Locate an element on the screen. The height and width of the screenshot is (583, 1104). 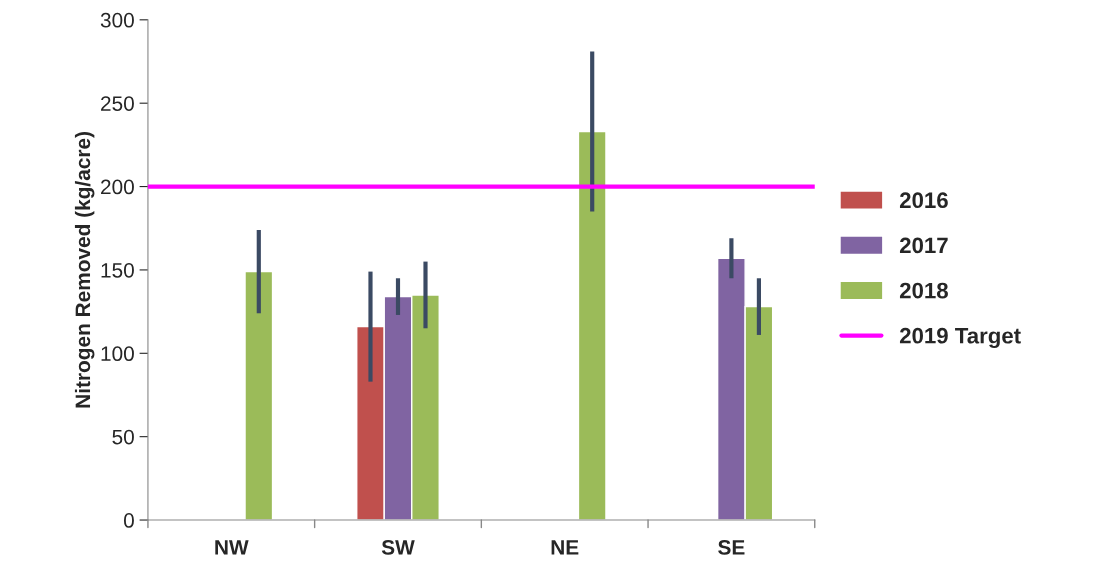
y-tick-label: 0 is located at coordinates (128, 520).